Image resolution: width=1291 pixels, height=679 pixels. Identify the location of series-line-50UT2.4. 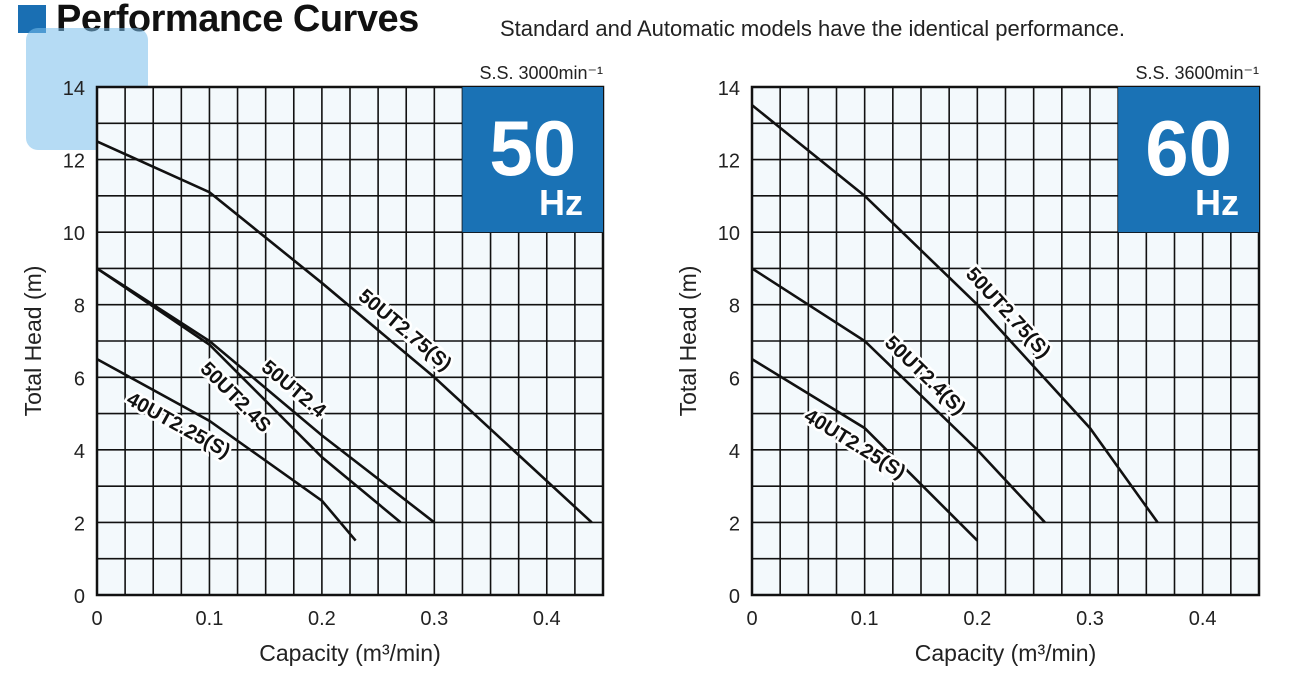
(266, 395).